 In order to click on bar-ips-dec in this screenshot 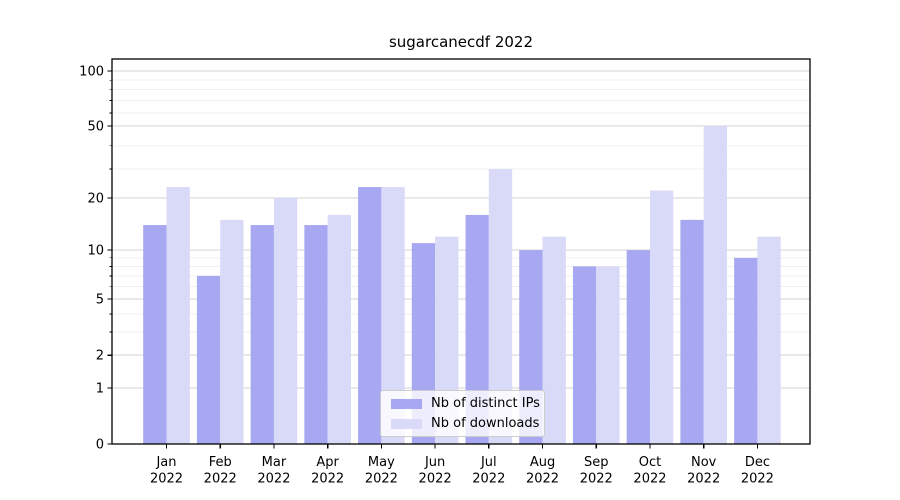, I will do `click(746, 350)`.